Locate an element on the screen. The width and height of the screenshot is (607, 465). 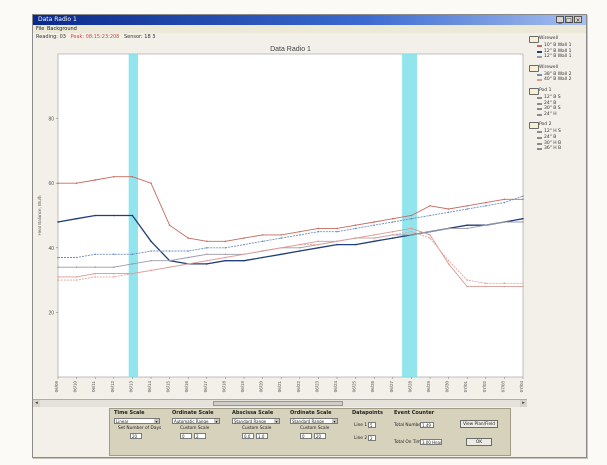
legend-item: 38" B Wall 2 is located at coordinates (549, 75).